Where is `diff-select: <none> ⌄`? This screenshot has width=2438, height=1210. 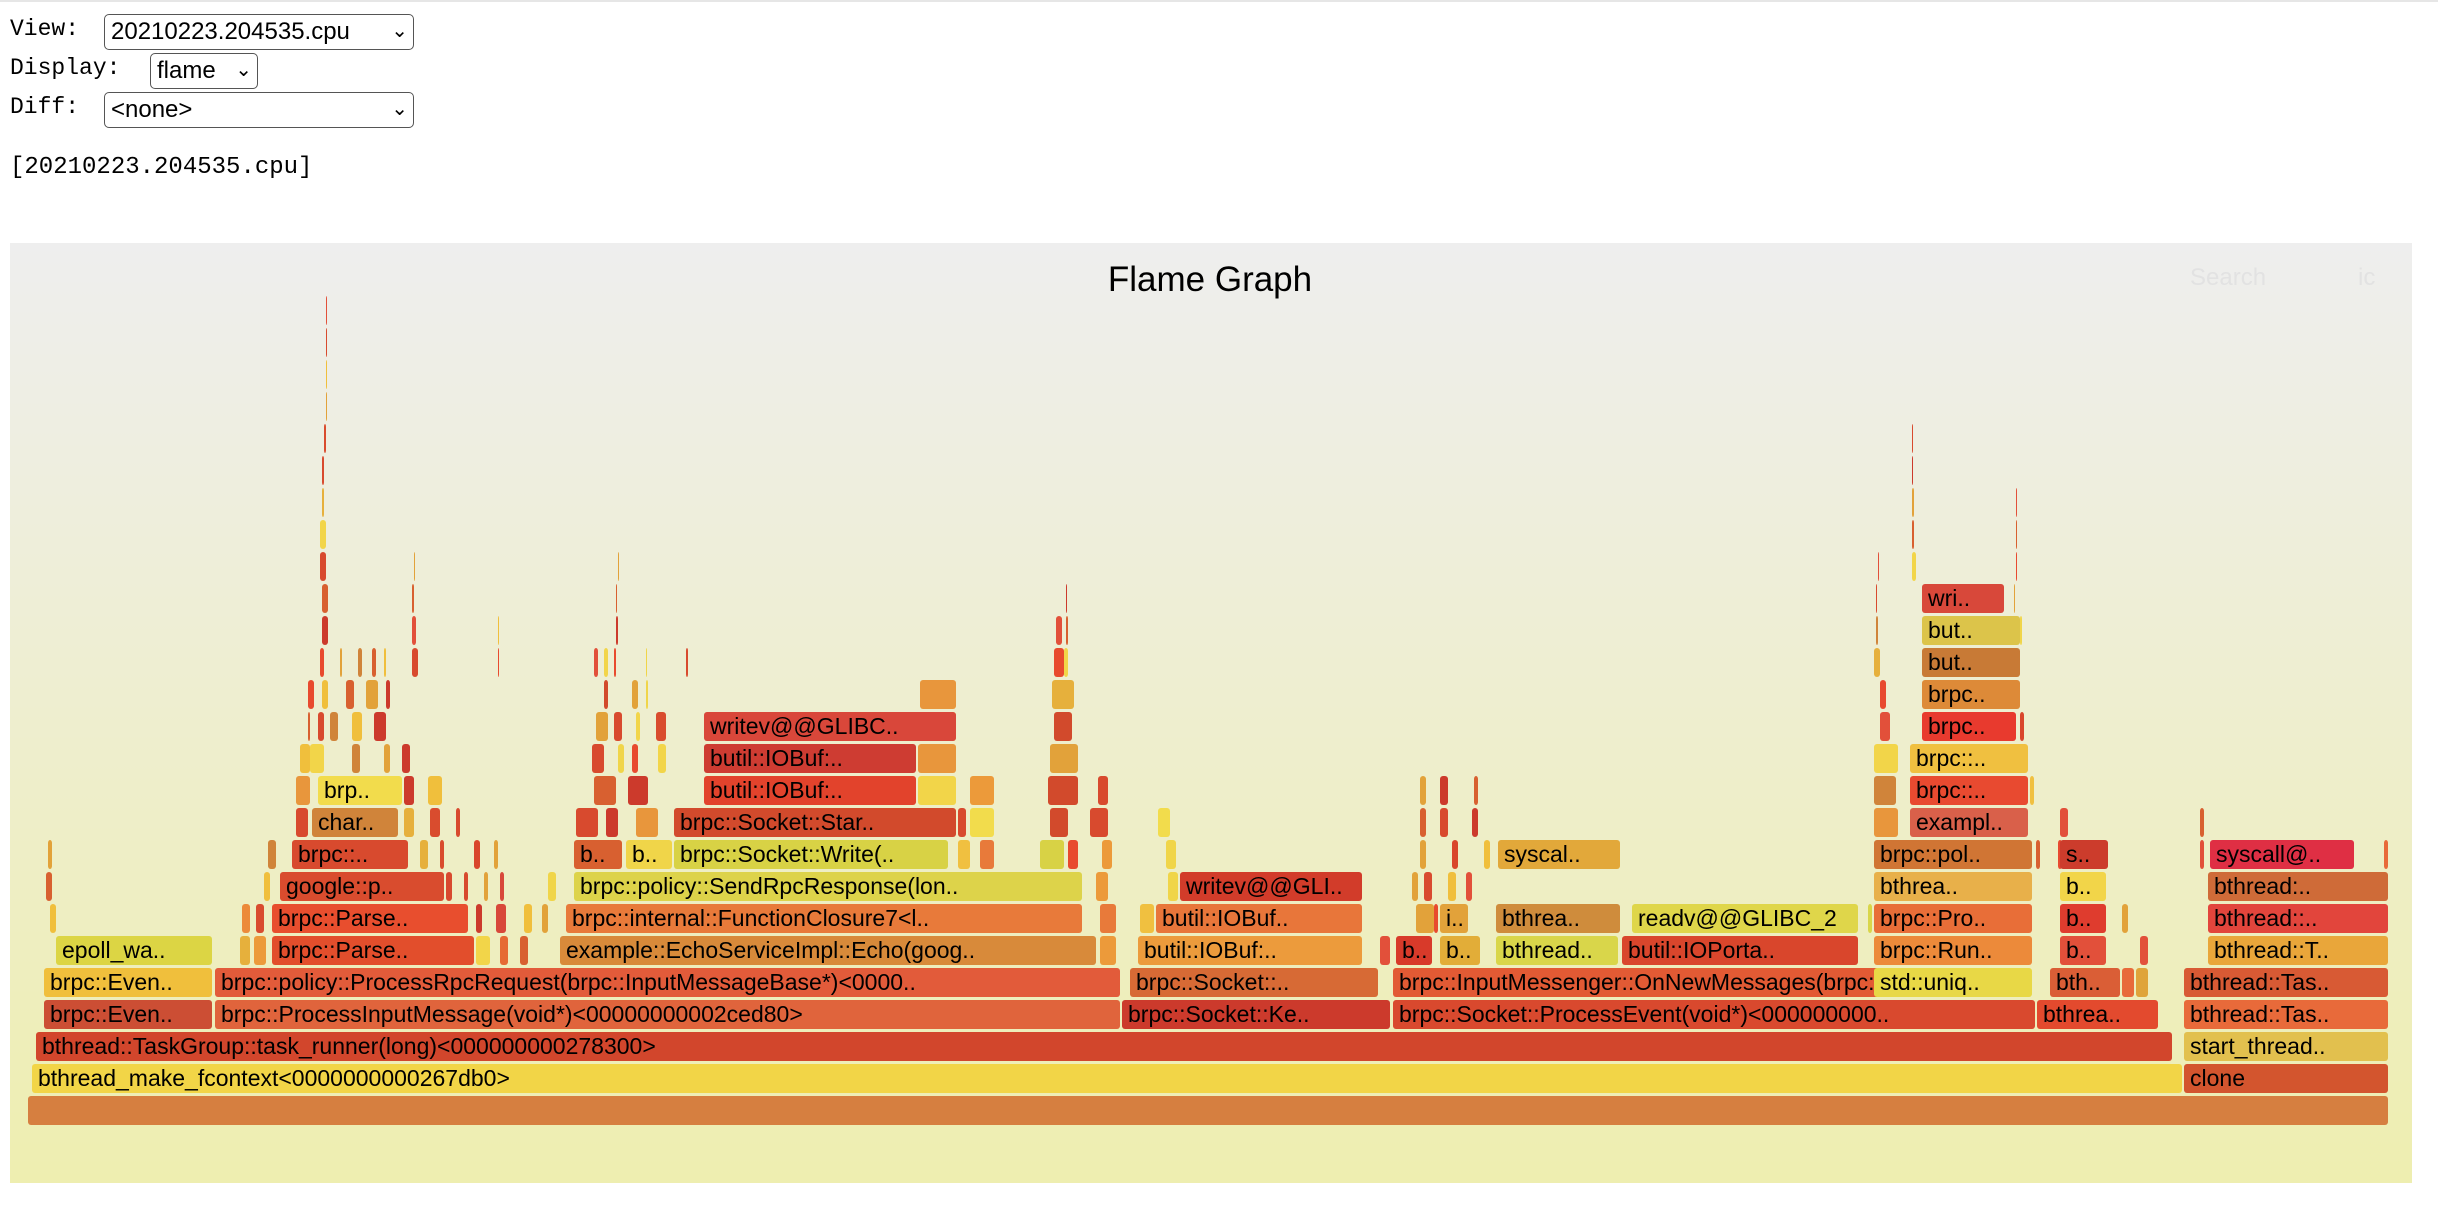 diff-select: <none> ⌄ is located at coordinates (259, 110).